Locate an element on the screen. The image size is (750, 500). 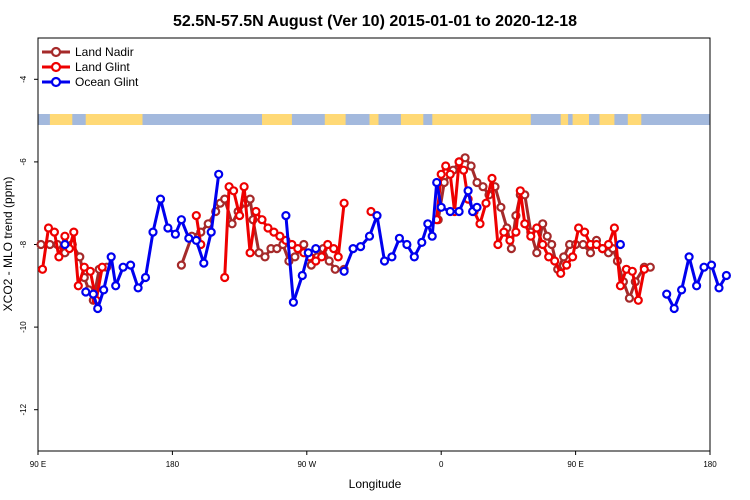
legend-label: Ocean Glint is located at coordinates (107, 82).